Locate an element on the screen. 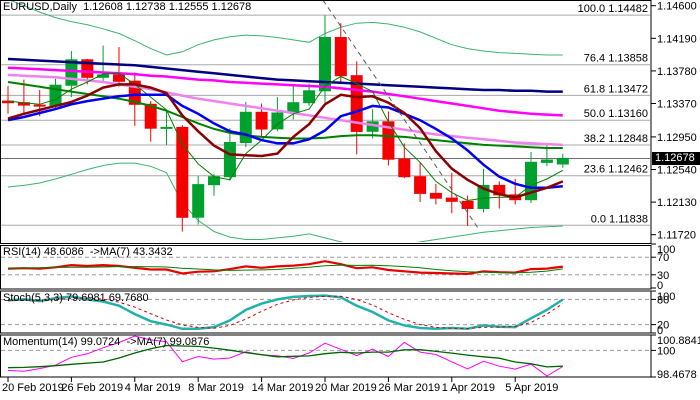  stoch-indicator-label: Stoch(5,3,3) 79.6981 69.7680 is located at coordinates (76, 298).